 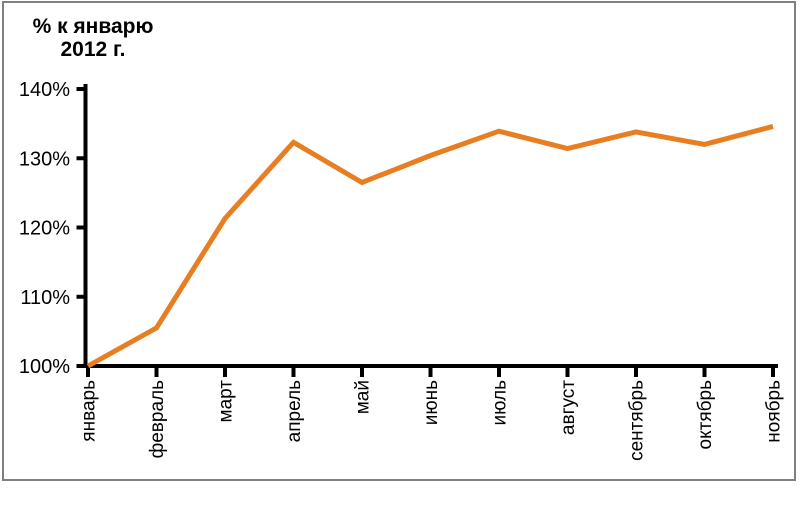 What do you see at coordinates (44, 159) in the screenshot?
I see `y-axis-tick-label: 130%` at bounding box center [44, 159].